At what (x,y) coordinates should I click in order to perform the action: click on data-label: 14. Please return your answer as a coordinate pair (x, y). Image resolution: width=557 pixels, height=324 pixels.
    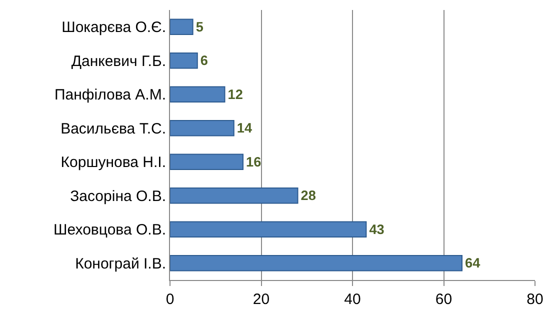
    Looking at the image, I should click on (244, 128).